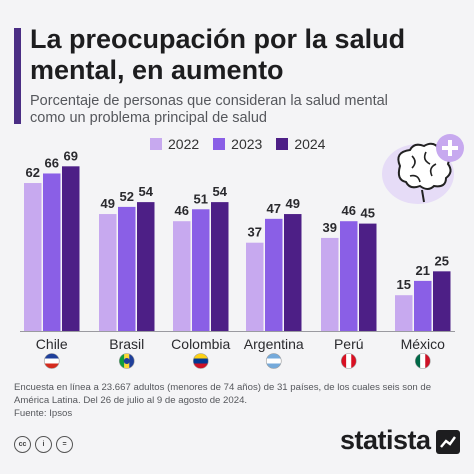  What do you see at coordinates (33, 172) in the screenshot?
I see `data-label-chile-2022: 62` at bounding box center [33, 172].